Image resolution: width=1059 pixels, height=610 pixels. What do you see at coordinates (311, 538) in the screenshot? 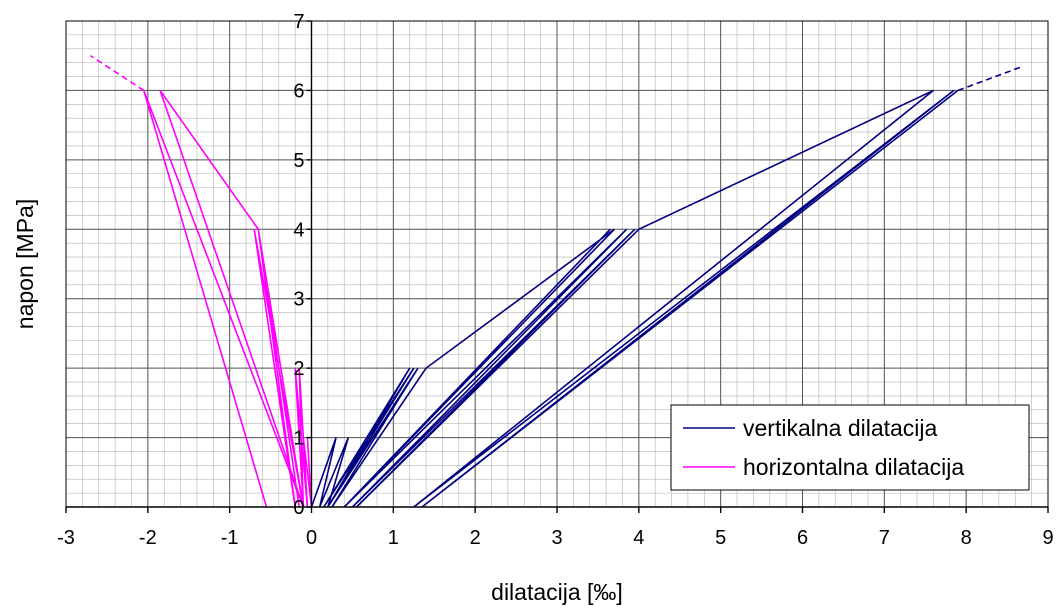
I see `x-tick-label: 0` at bounding box center [311, 538].